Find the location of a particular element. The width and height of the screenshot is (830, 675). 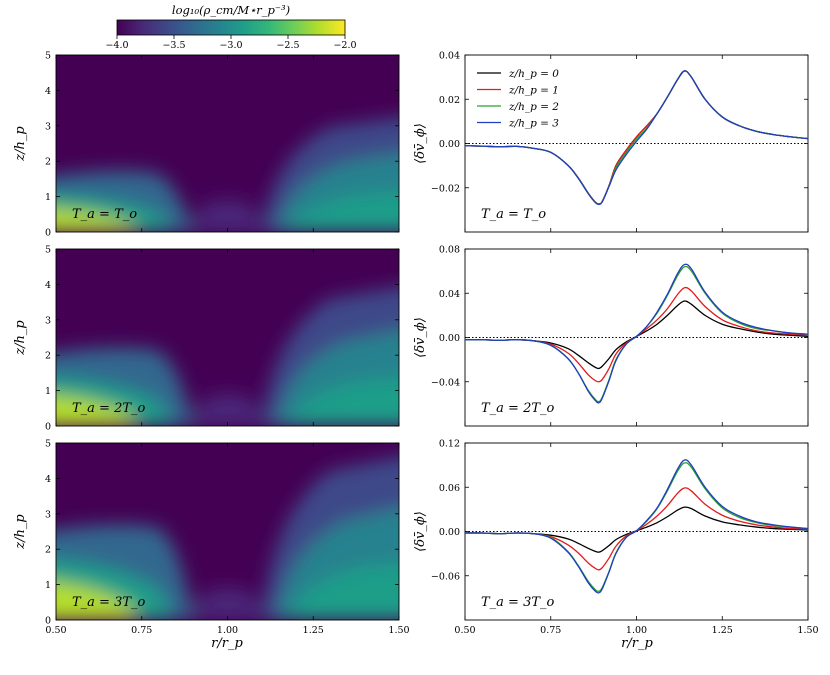

velocity-chart-2: −0.04 0.00 0.04 0.08 ⟨δv̄_ϕ⟩ T_a = 2T_o is located at coordinates (611, 336).